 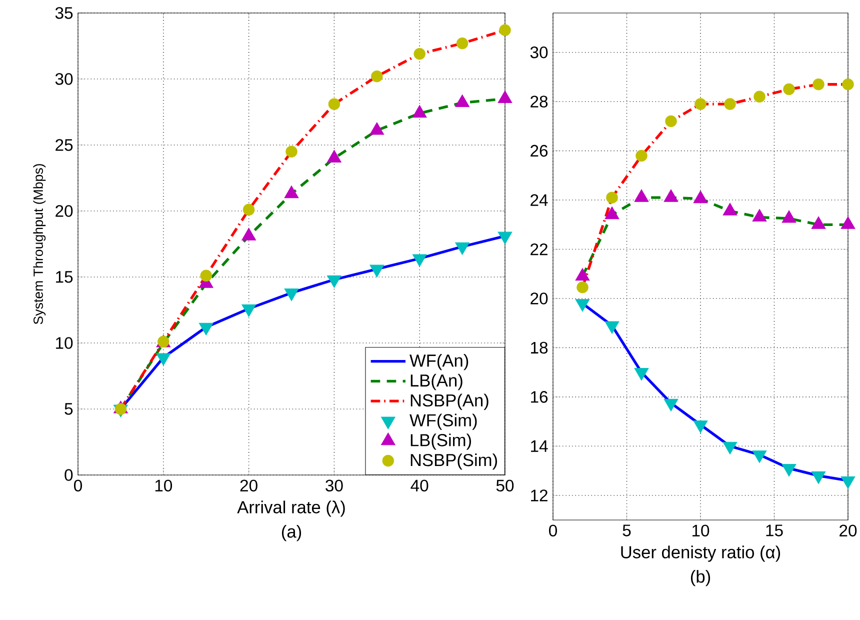 What do you see at coordinates (539, 102) in the screenshot?
I see `y-tick-label: 28` at bounding box center [539, 102].